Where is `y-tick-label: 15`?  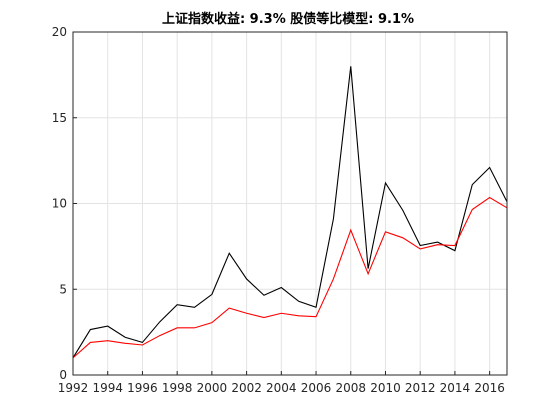 y-tick-label: 15 is located at coordinates (59, 118).